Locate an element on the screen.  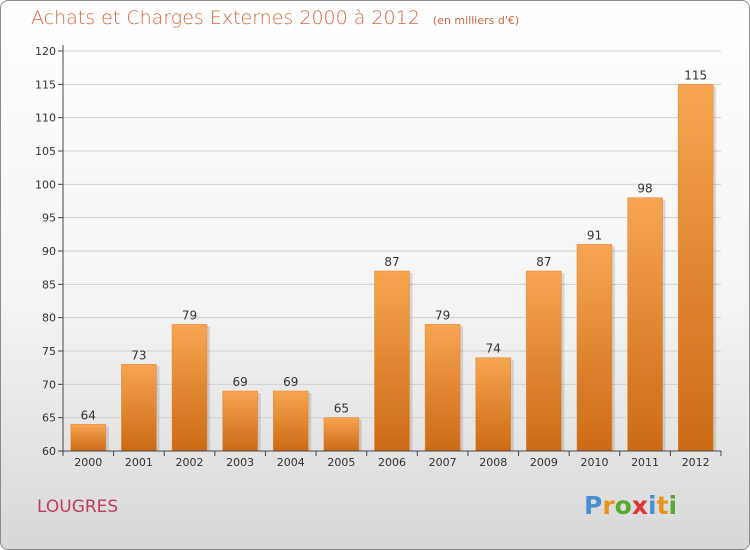
data-label-2009: 87 is located at coordinates (543, 262).